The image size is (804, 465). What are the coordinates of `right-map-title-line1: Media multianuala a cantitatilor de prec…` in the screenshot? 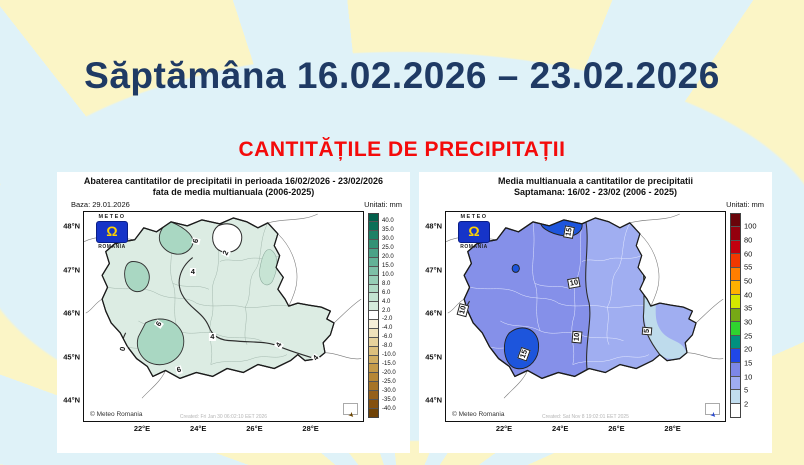 It's located at (595, 181).